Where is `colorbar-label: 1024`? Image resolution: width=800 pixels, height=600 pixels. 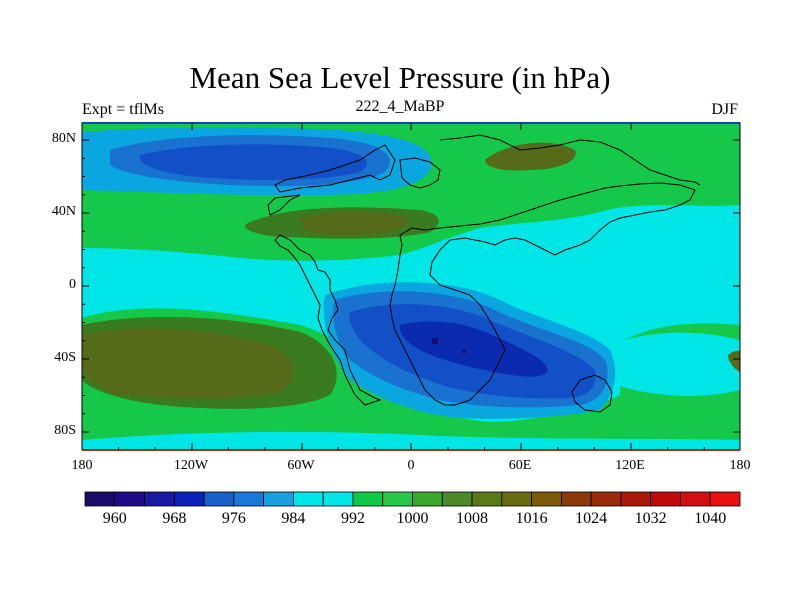 colorbar-label: 1024 is located at coordinates (591, 518).